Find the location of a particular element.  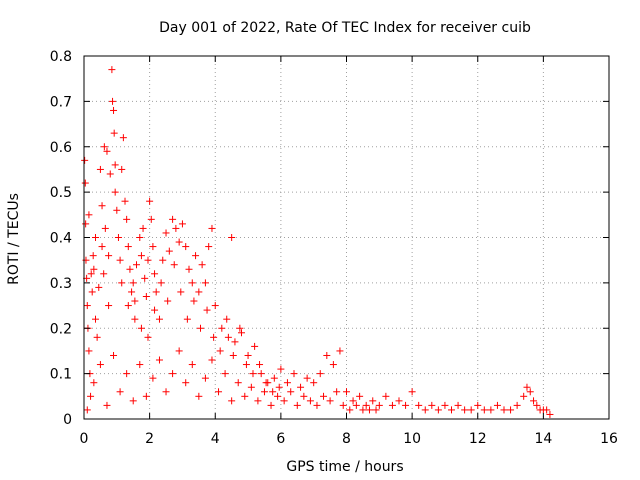

x-tick-label: 6 is located at coordinates (280, 439).